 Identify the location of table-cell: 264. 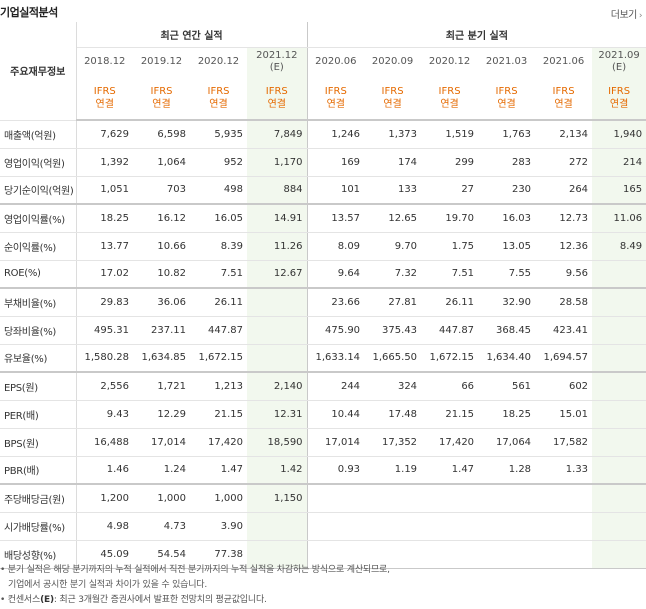
(564, 190).